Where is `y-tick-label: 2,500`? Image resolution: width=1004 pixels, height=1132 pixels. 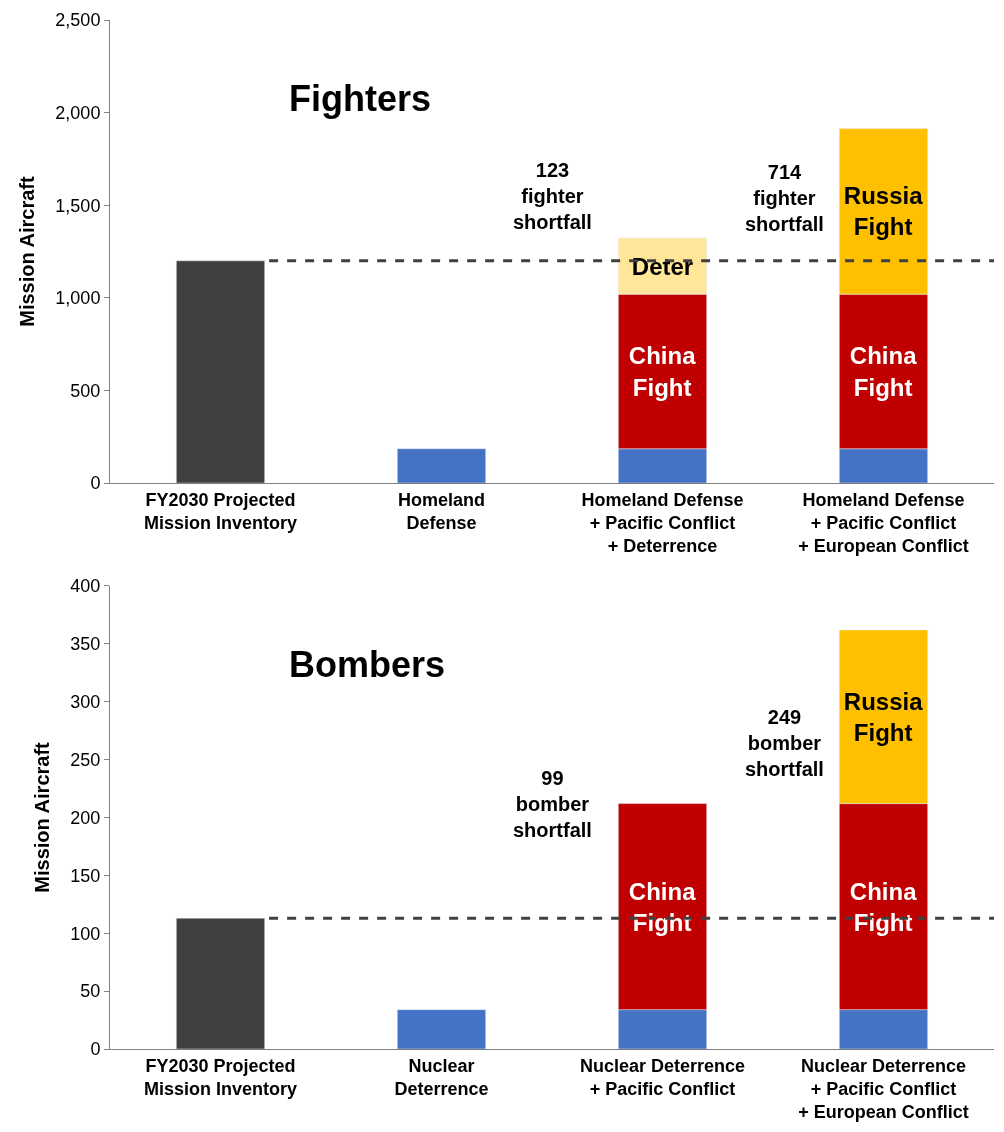 y-tick-label: 2,500 is located at coordinates (78, 20).